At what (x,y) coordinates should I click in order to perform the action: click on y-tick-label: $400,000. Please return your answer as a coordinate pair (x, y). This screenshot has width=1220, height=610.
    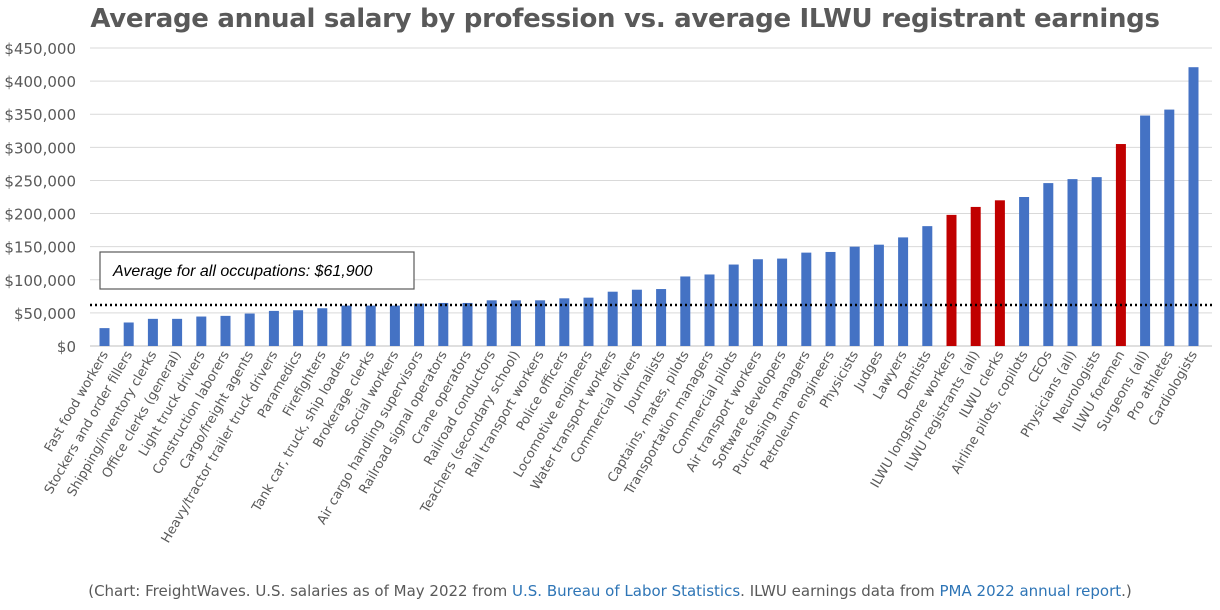
    Looking at the image, I should click on (40, 82).